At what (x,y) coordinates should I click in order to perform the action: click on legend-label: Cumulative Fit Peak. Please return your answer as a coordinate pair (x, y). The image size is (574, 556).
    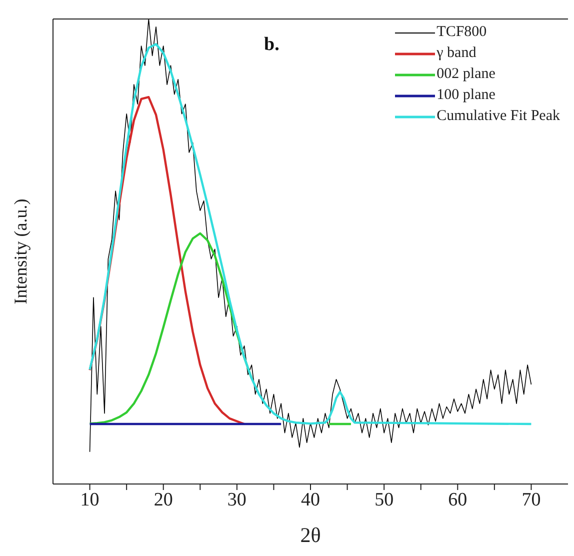
    Looking at the image, I should click on (498, 116).